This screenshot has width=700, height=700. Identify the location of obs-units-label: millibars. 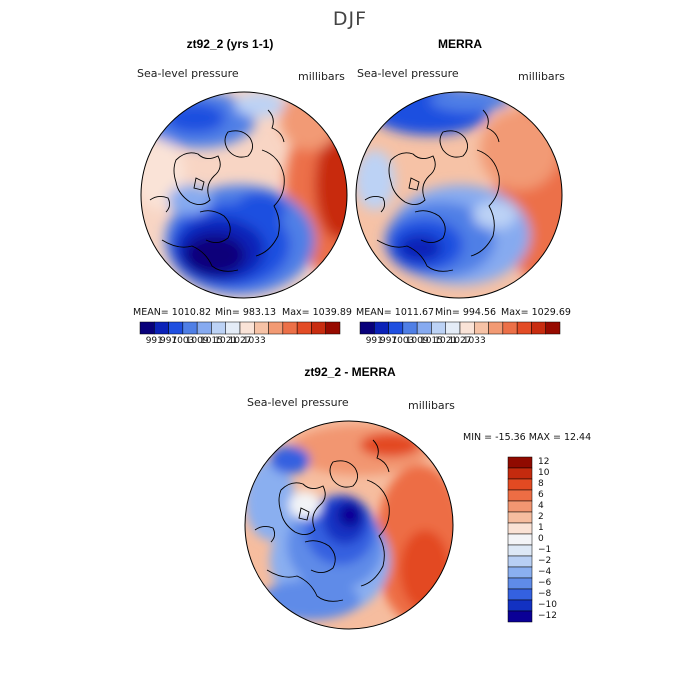
(541, 76).